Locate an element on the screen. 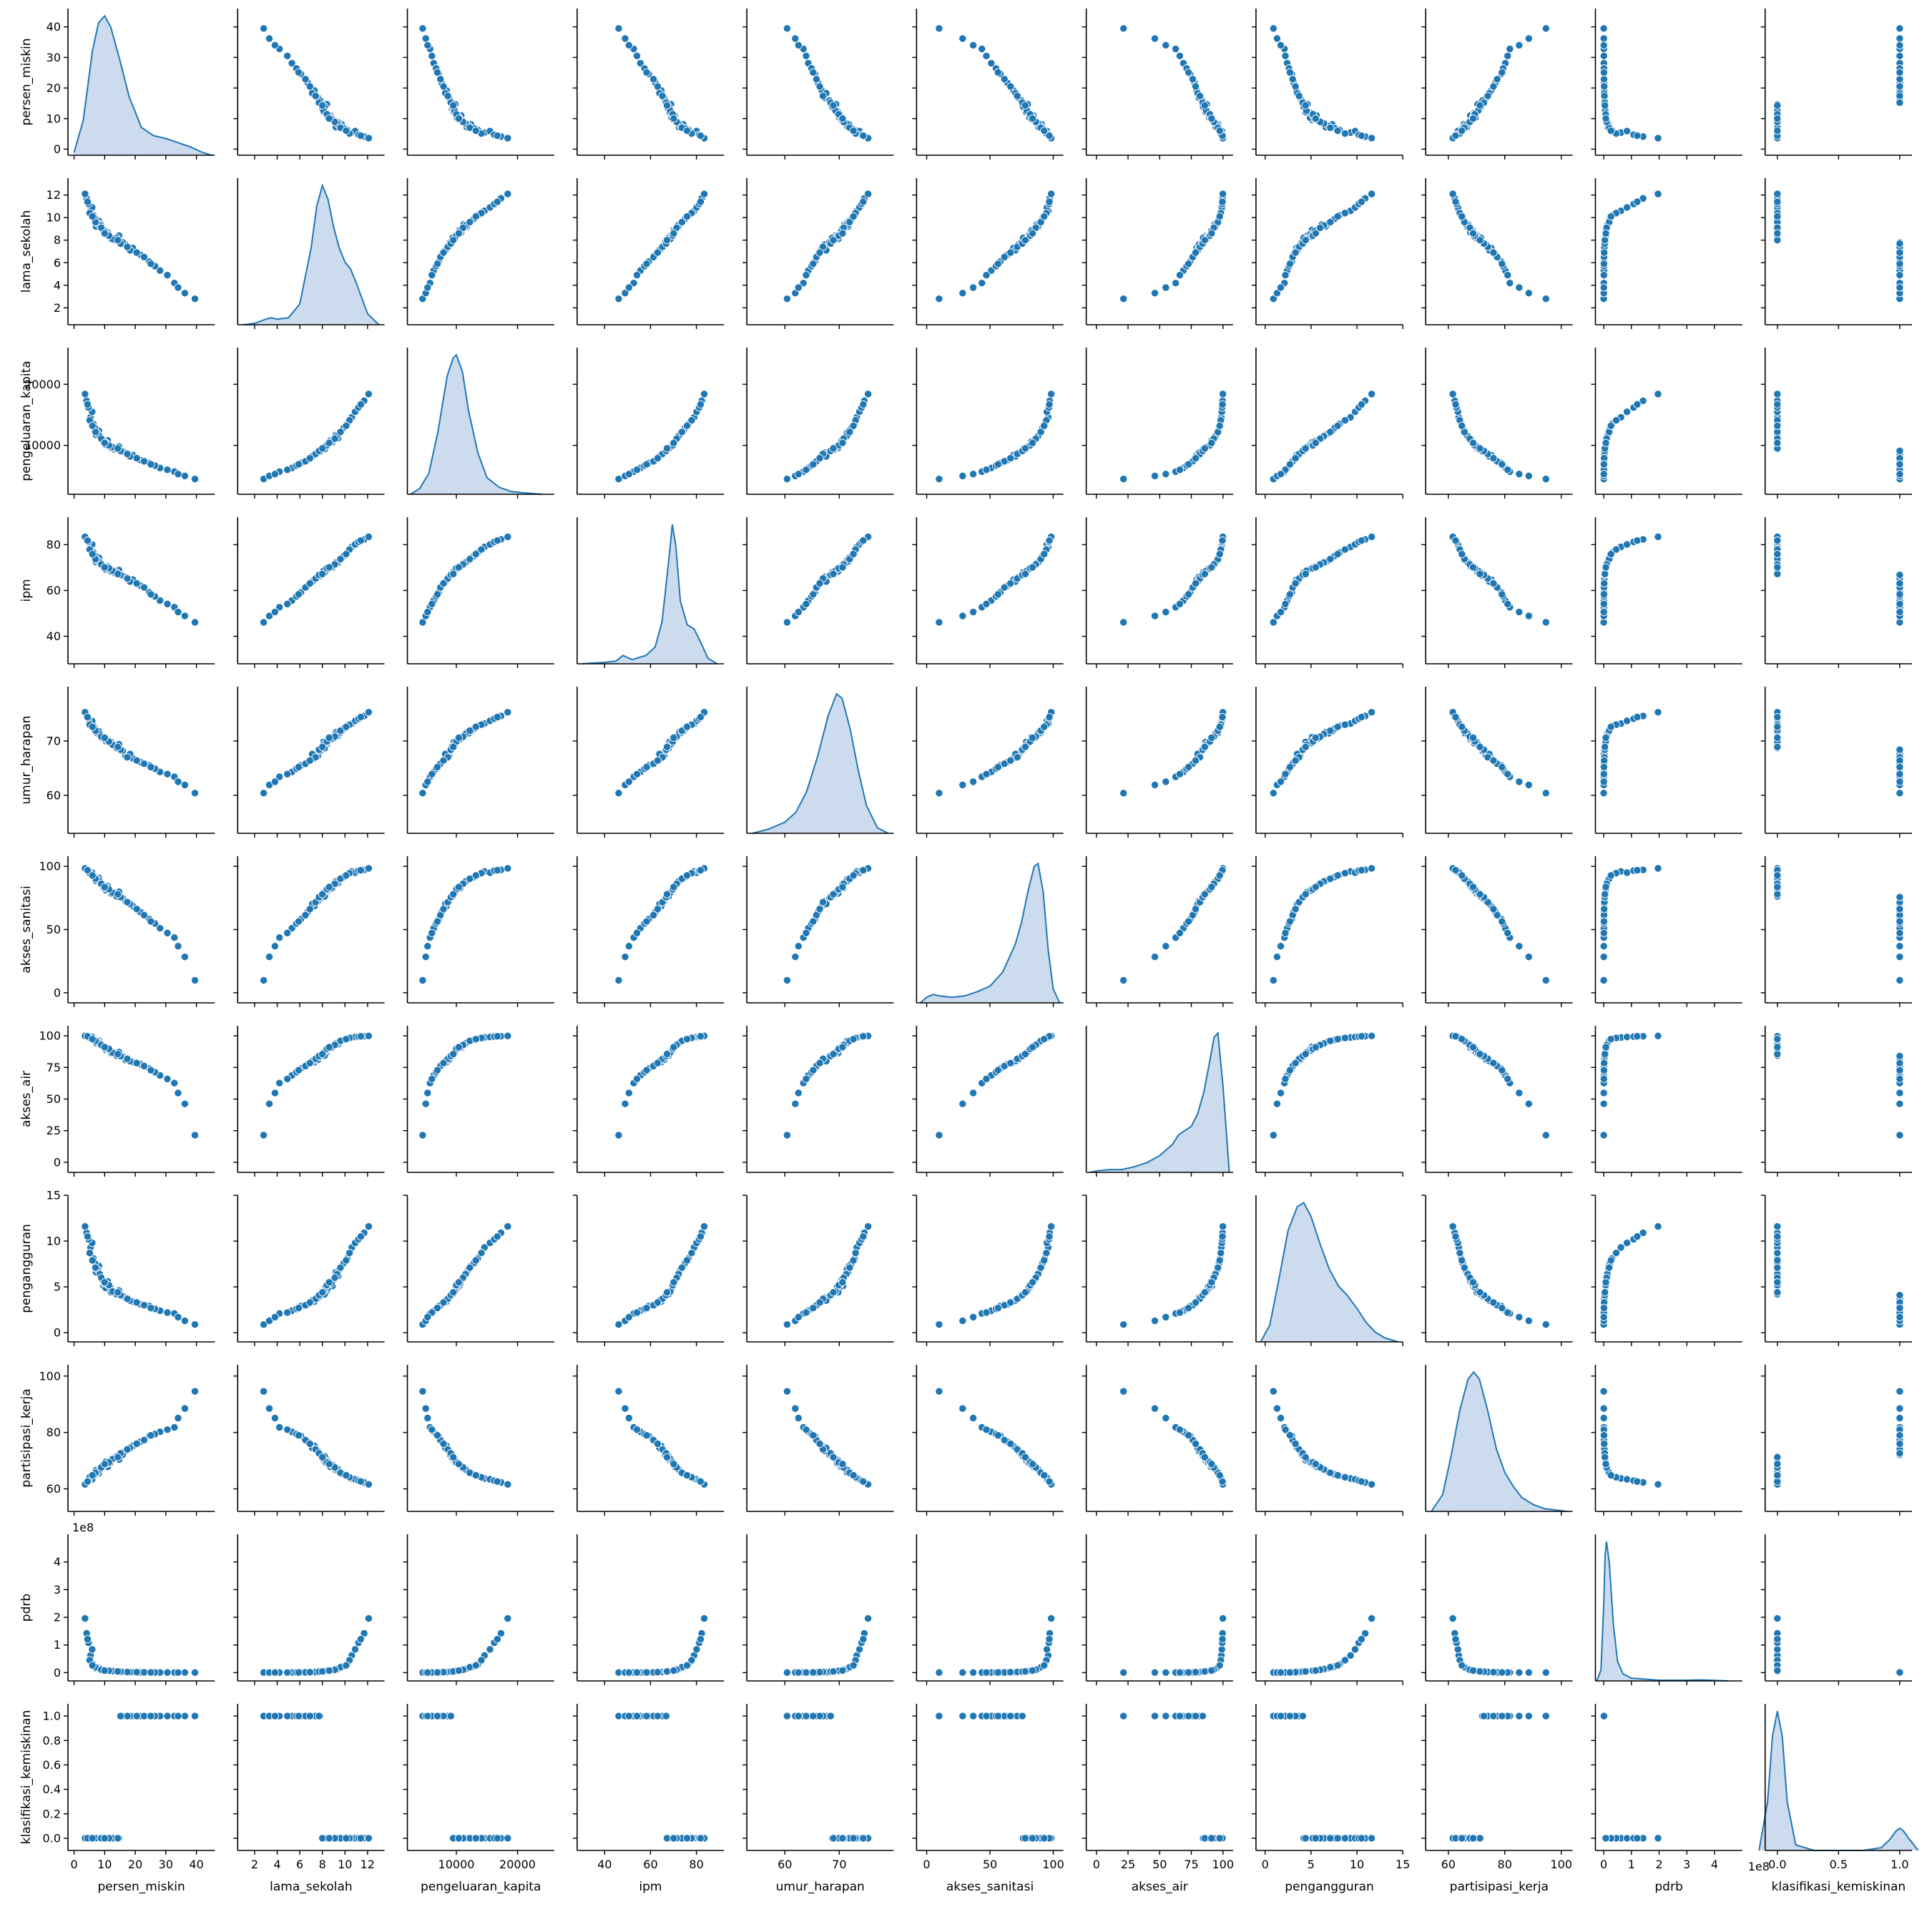 The height and width of the screenshot is (1932, 1932). y-tick-label-pengangguran-0: 0 is located at coordinates (57, 1333).